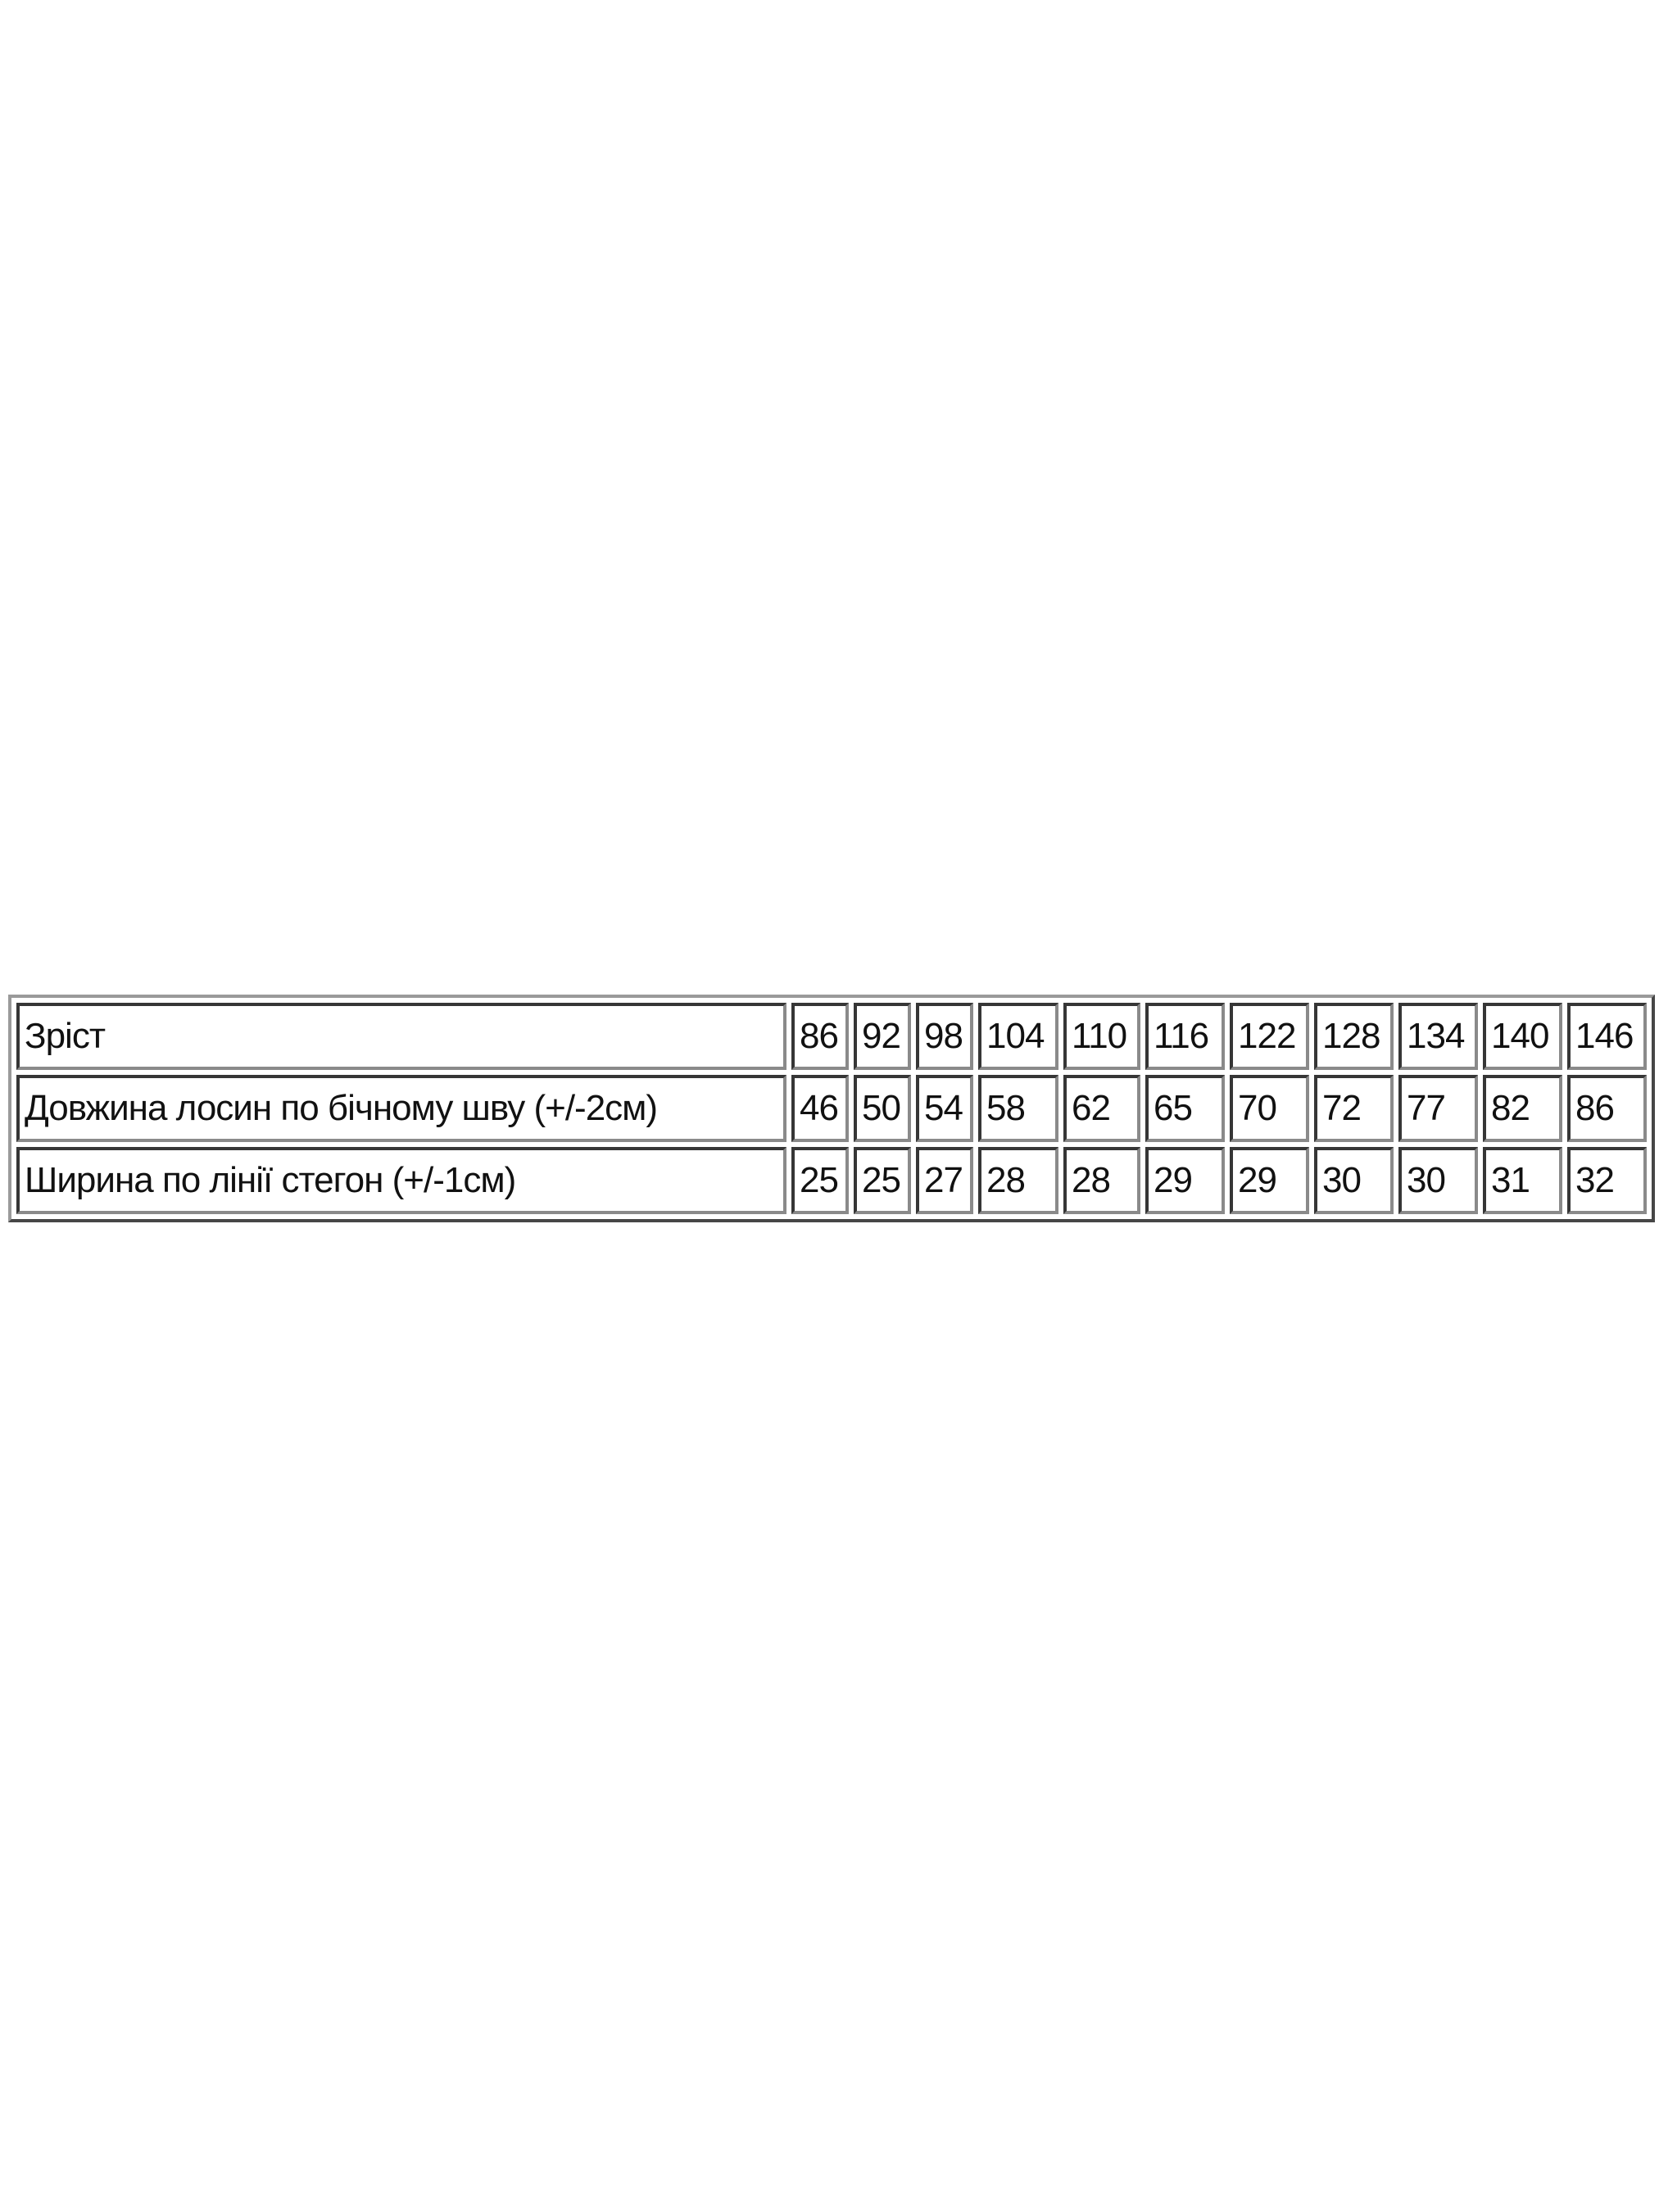 The height and width of the screenshot is (2212, 1659). I want to click on table-cell: 50, so click(882, 1108).